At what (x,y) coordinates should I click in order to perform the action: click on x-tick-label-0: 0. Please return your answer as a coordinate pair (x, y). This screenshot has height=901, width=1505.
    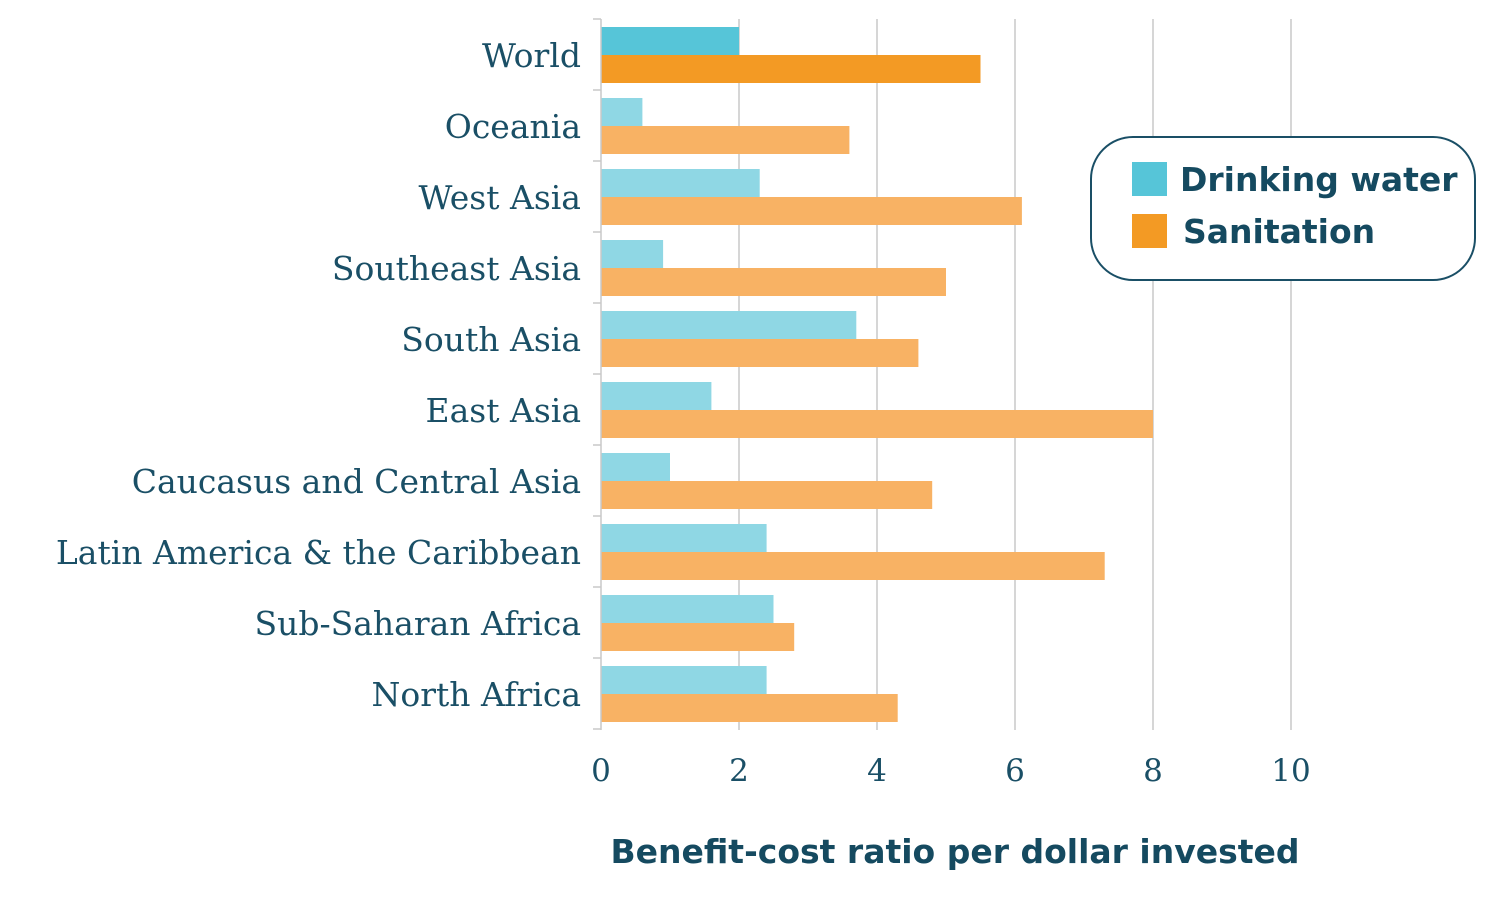
    Looking at the image, I should click on (601, 771).